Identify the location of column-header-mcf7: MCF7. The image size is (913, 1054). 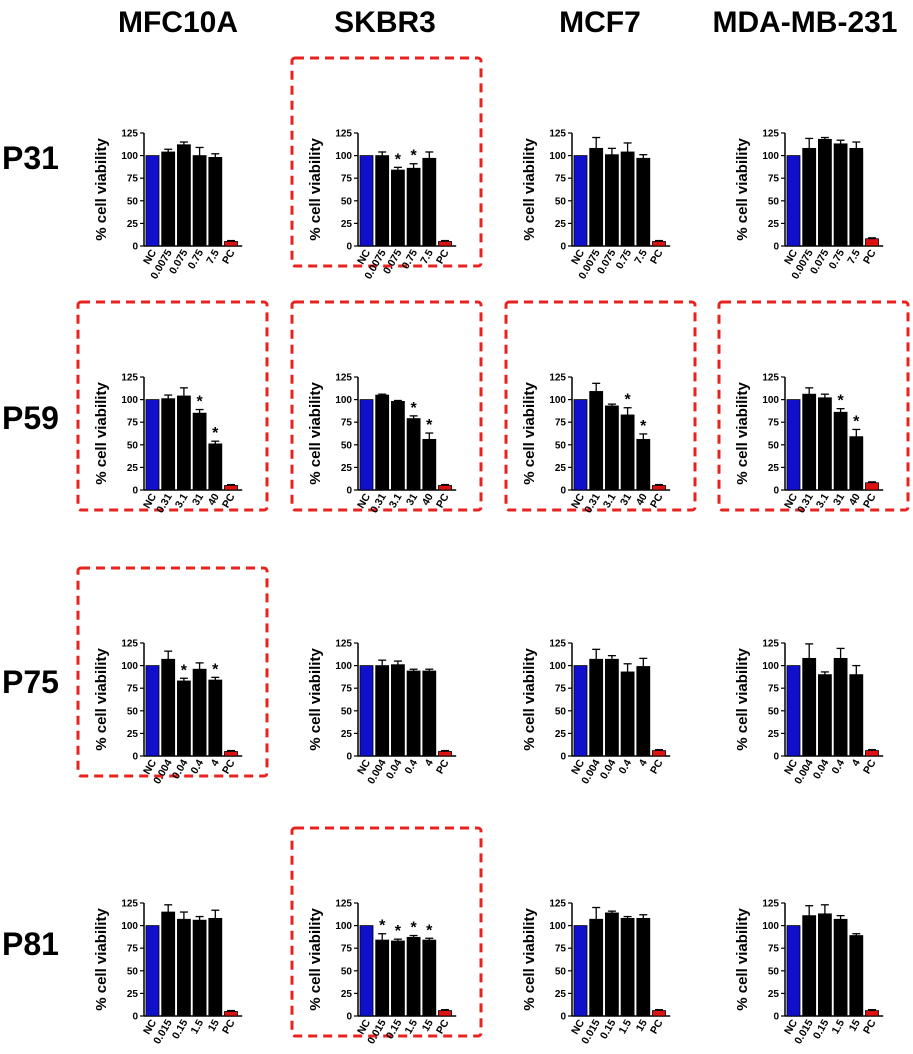
(600, 22).